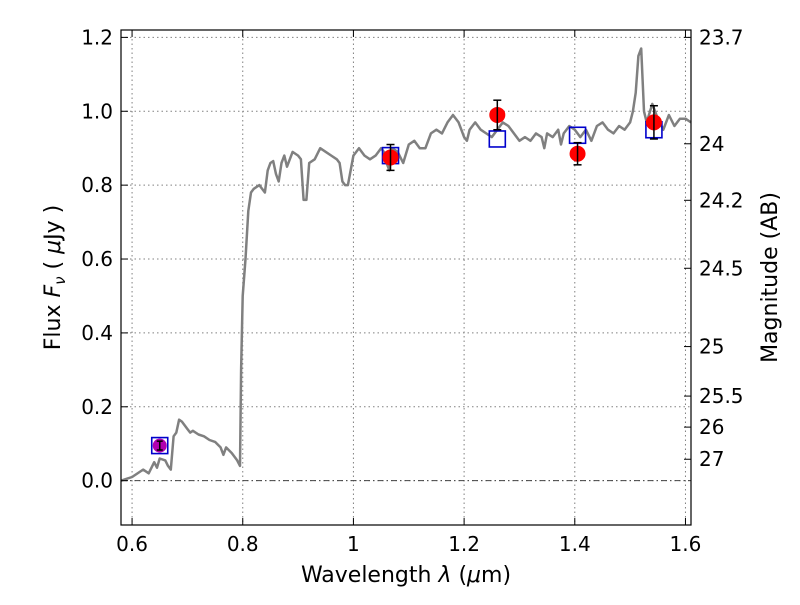  Describe the element at coordinates (406, 575) in the screenshot. I see `x-axis-title: Wavelength λ (μm)` at that location.